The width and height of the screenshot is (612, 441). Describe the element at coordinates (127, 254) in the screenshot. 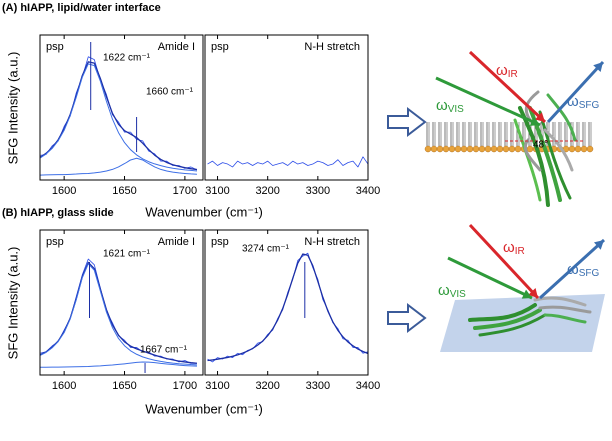

I see `peak-label: 1621 cm⁻¹` at that location.